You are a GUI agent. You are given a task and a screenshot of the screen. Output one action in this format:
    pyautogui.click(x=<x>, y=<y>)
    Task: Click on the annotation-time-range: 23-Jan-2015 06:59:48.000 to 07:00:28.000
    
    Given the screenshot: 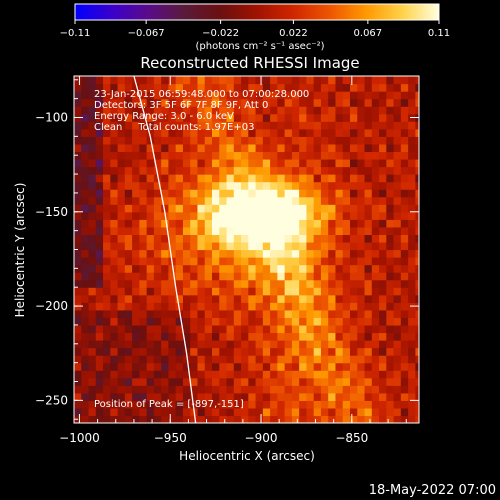 What is the action you would take?
    pyautogui.click(x=201, y=94)
    